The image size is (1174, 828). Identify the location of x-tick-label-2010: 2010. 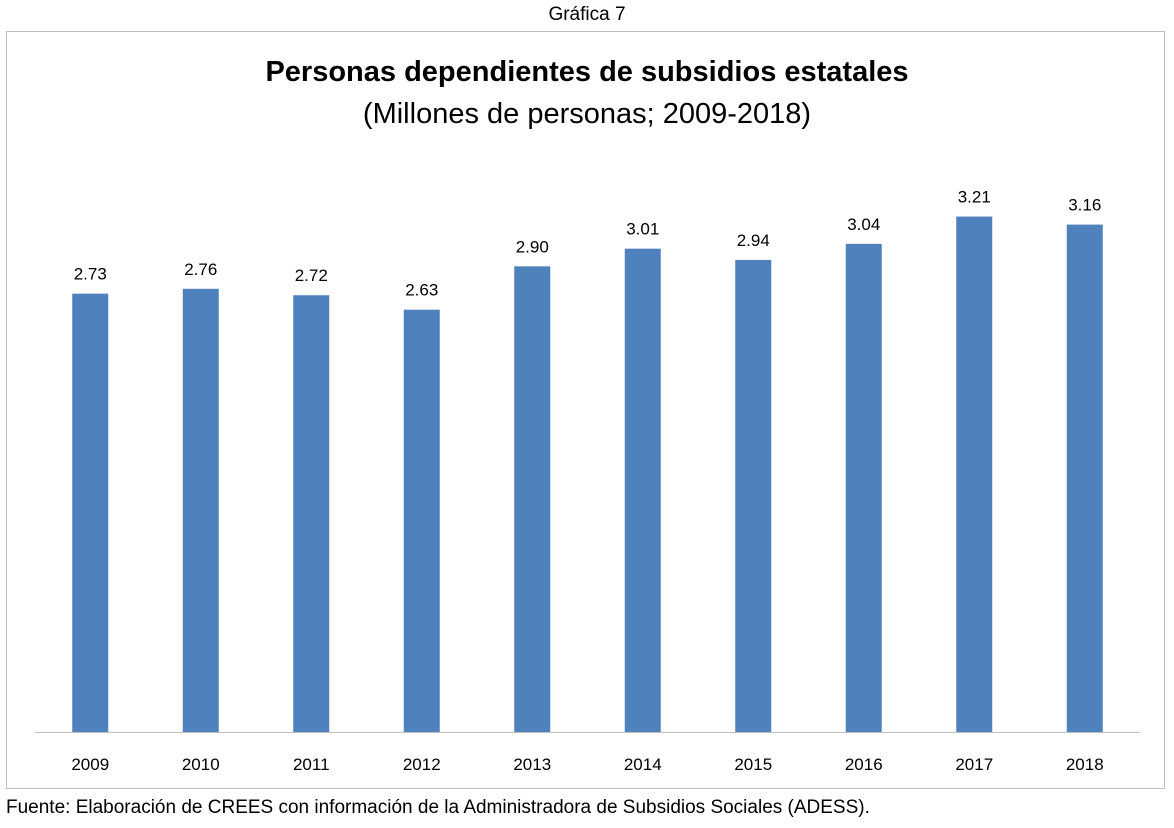
(201, 764).